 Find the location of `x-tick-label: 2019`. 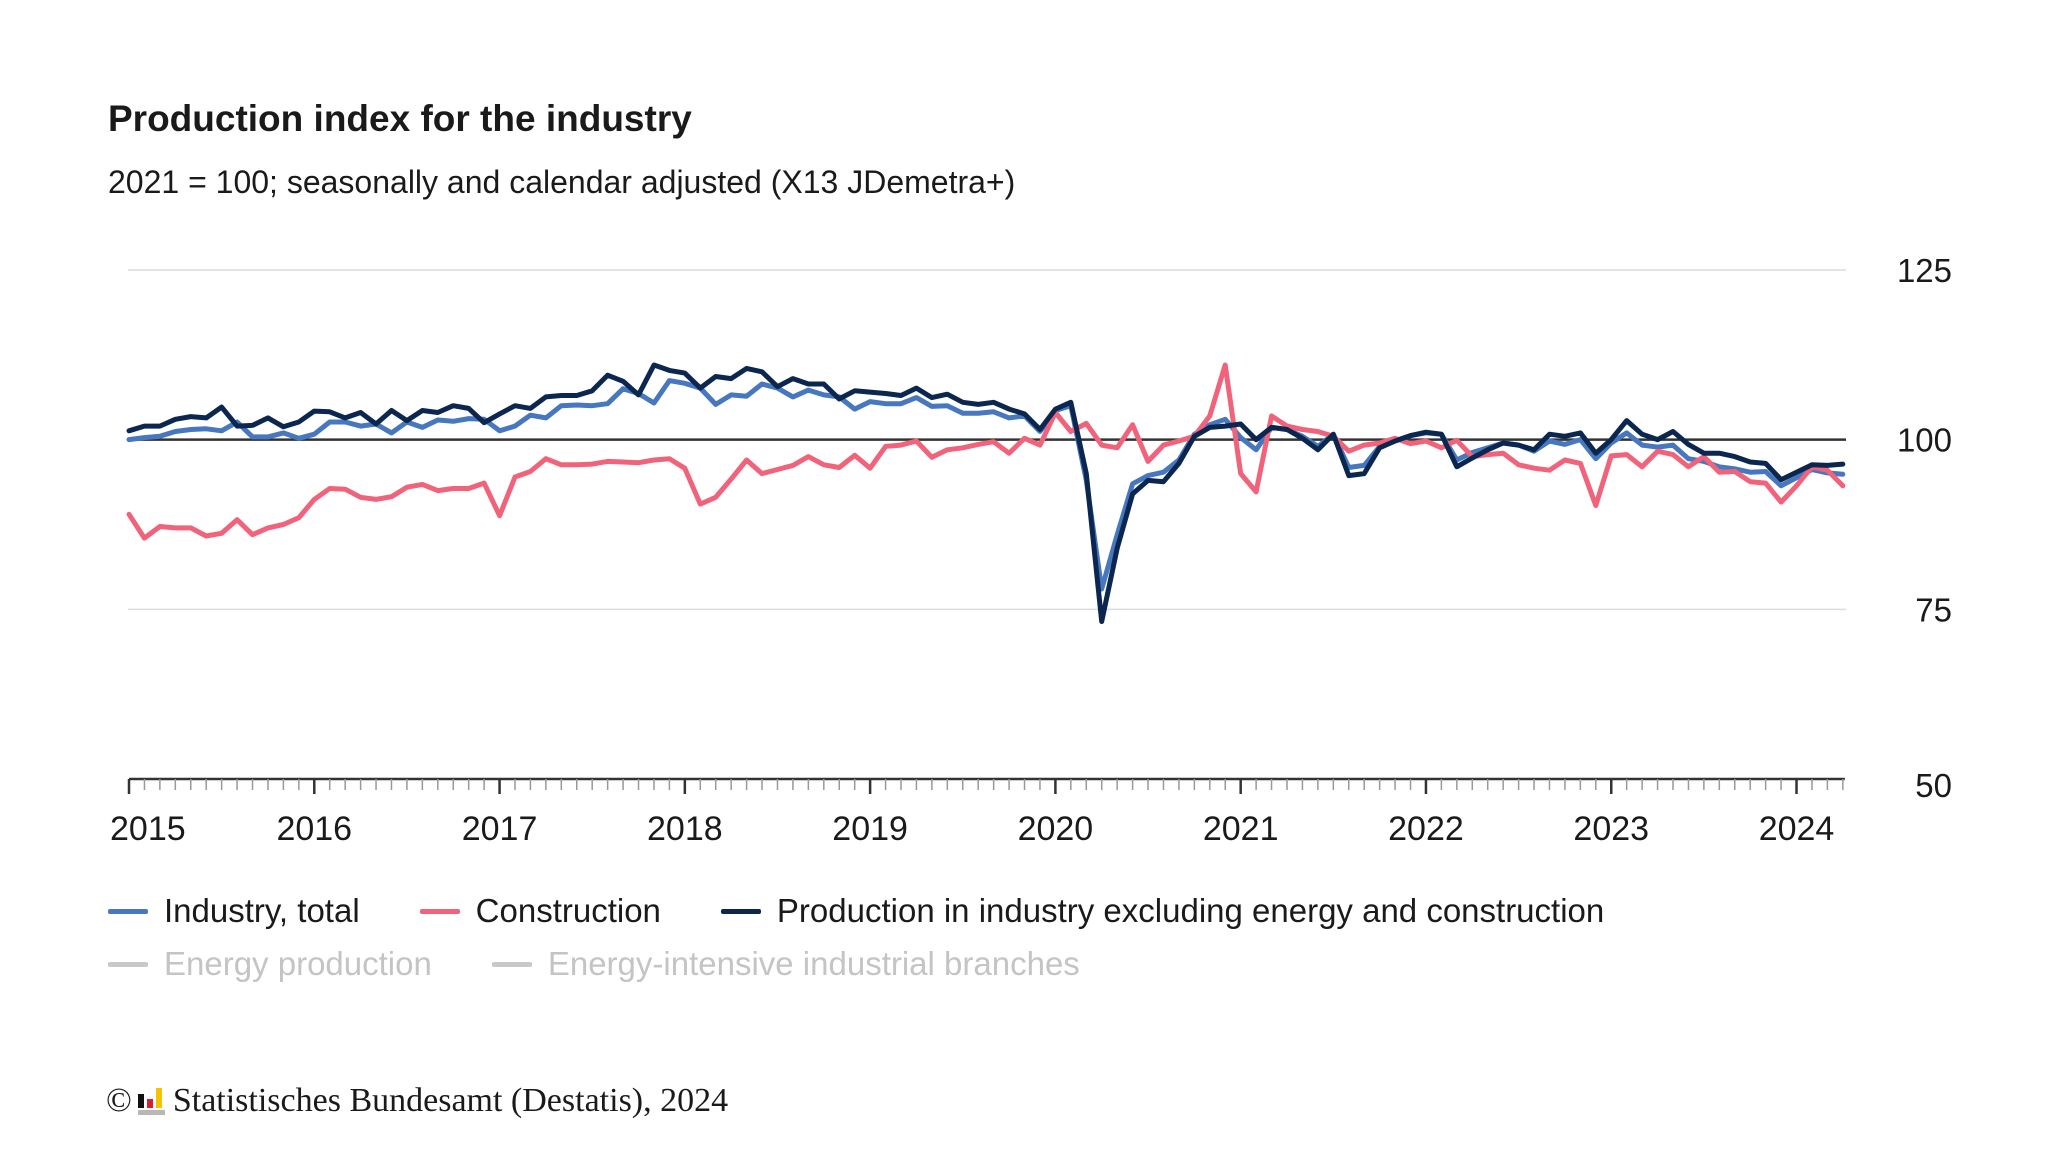

x-tick-label: 2019 is located at coordinates (870, 829).